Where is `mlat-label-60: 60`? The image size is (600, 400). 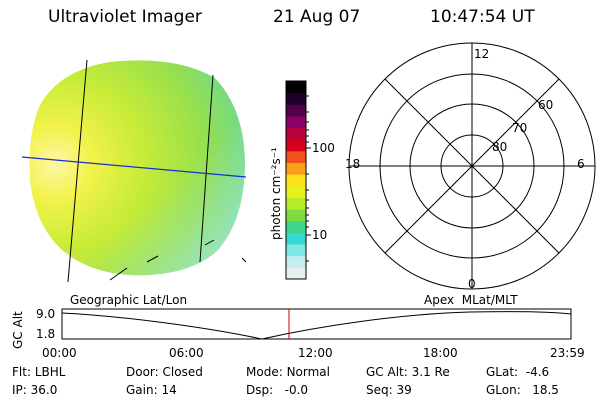
mlat-label-60: 60 is located at coordinates (546, 105).